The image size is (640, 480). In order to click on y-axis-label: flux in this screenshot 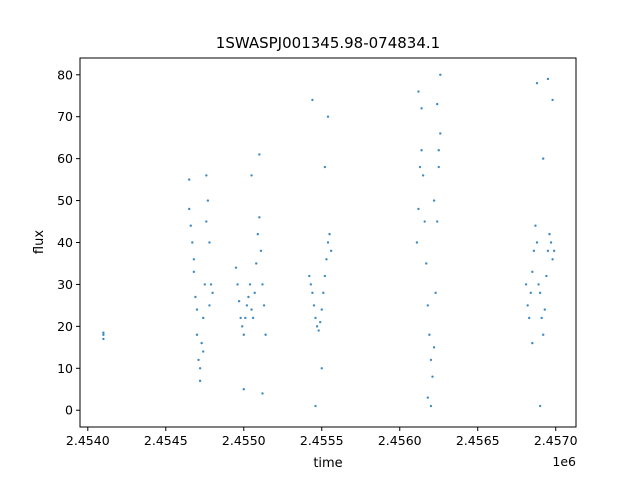, I will do `click(39, 242)`.